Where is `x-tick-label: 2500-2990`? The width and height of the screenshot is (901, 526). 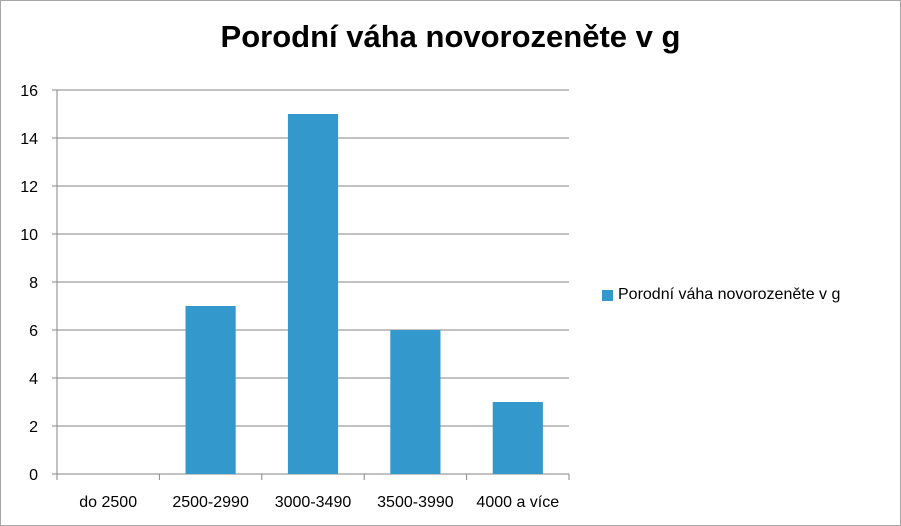 x-tick-label: 2500-2990 is located at coordinates (210, 502).